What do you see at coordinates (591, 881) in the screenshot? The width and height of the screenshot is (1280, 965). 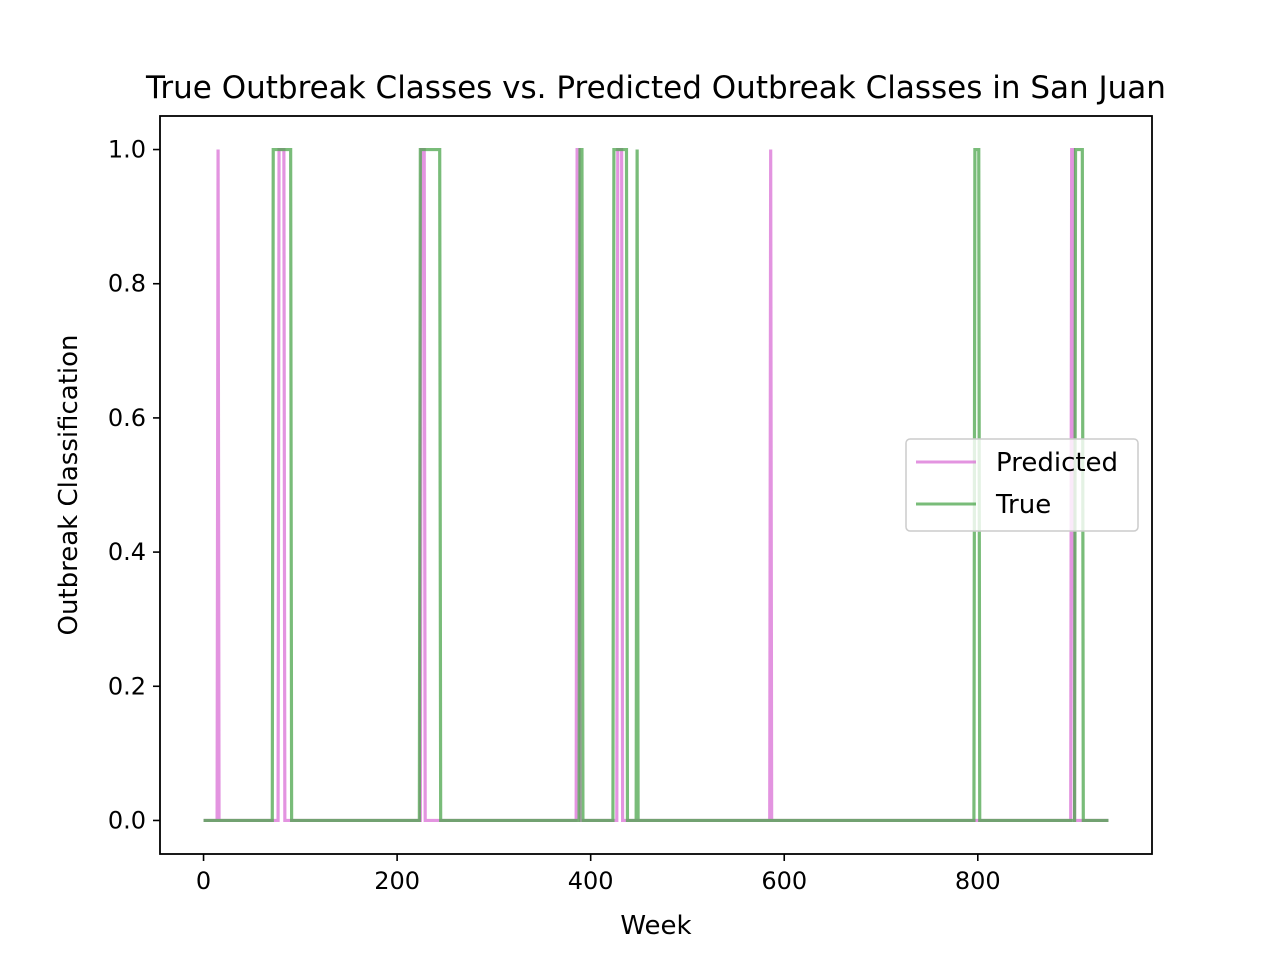 I see `x-tick-label: 400` at bounding box center [591, 881].